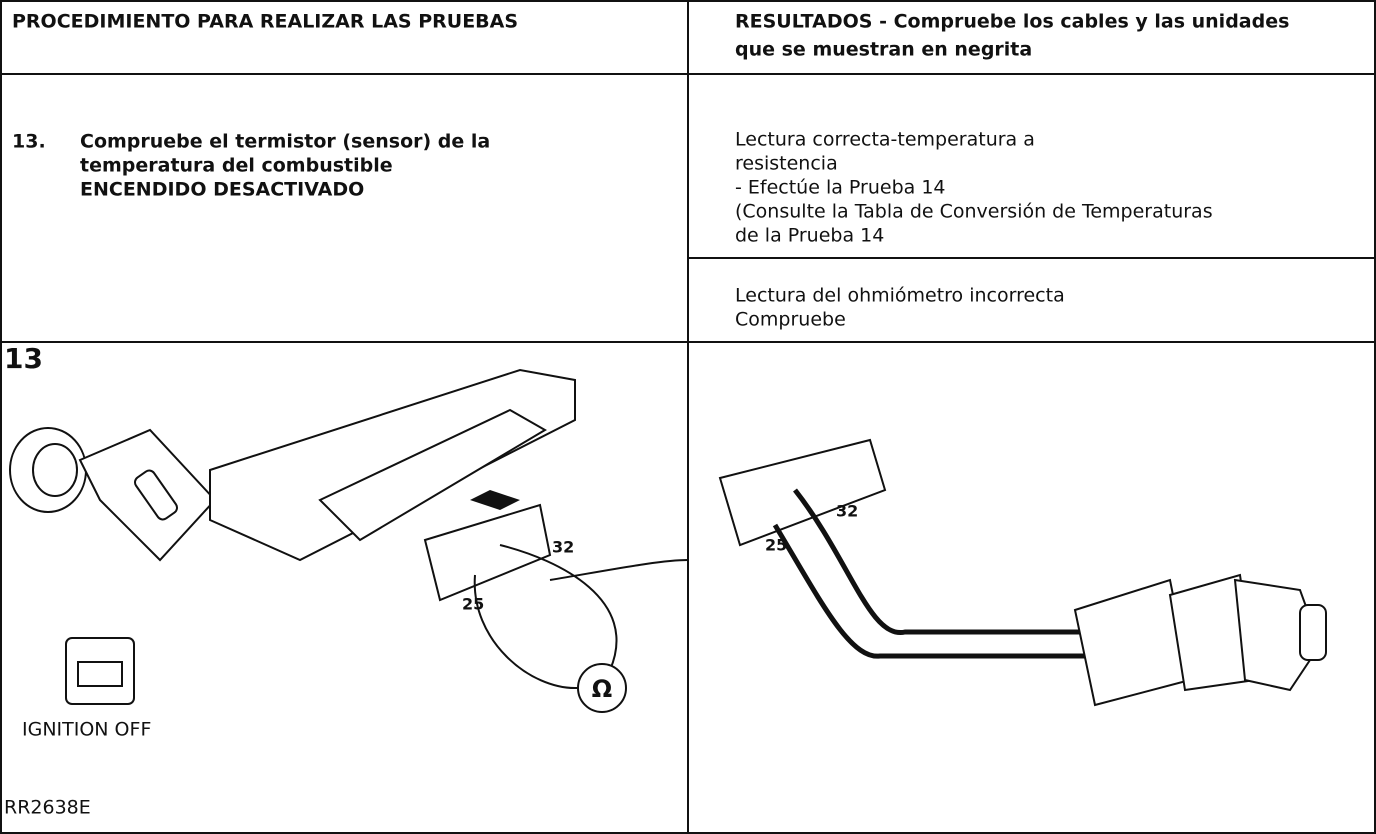  Describe the element at coordinates (1313, 632) in the screenshot. I see `sensor-thread` at that location.